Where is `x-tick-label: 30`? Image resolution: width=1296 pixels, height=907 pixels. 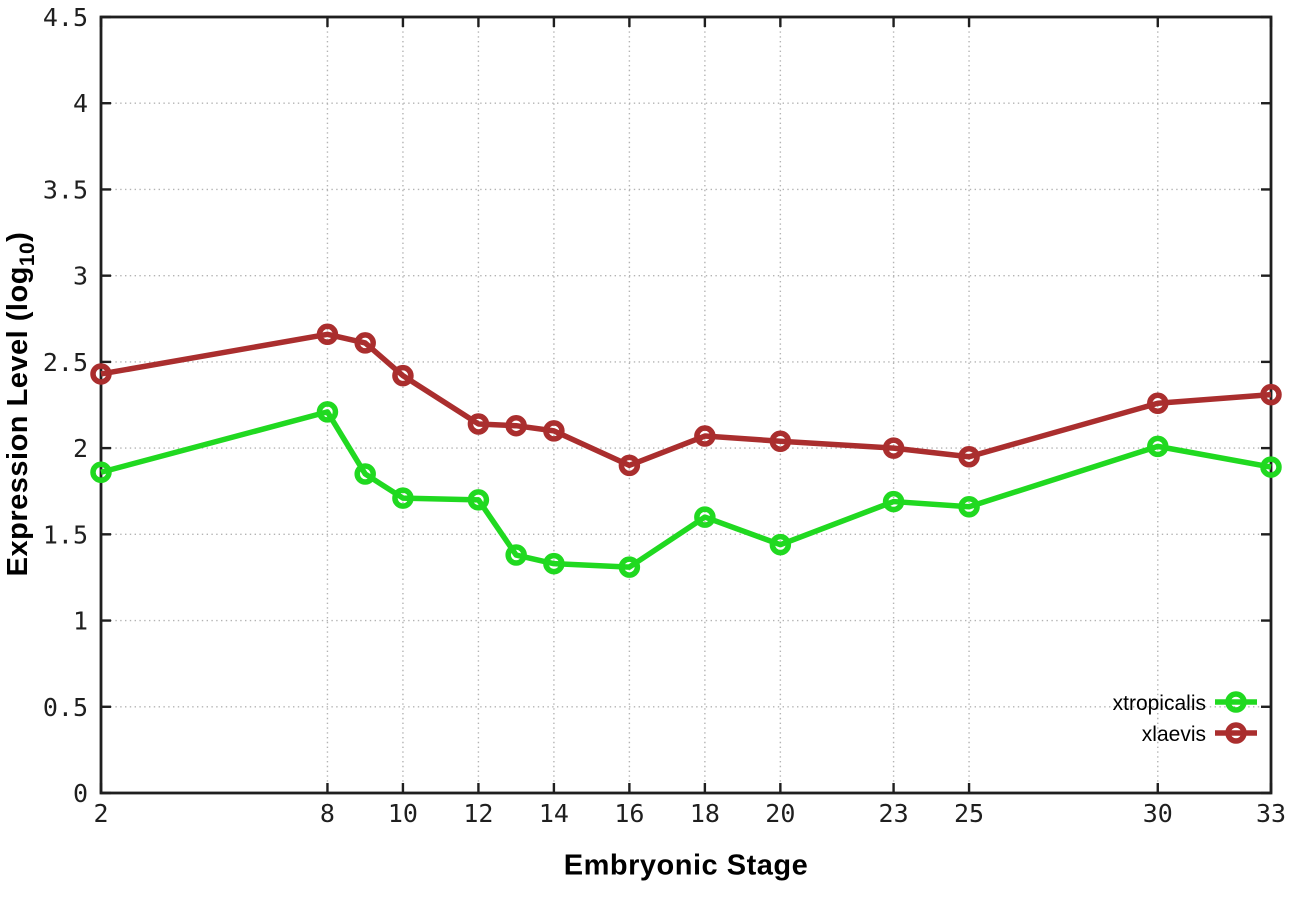 x-tick-label: 30 is located at coordinates (1158, 813).